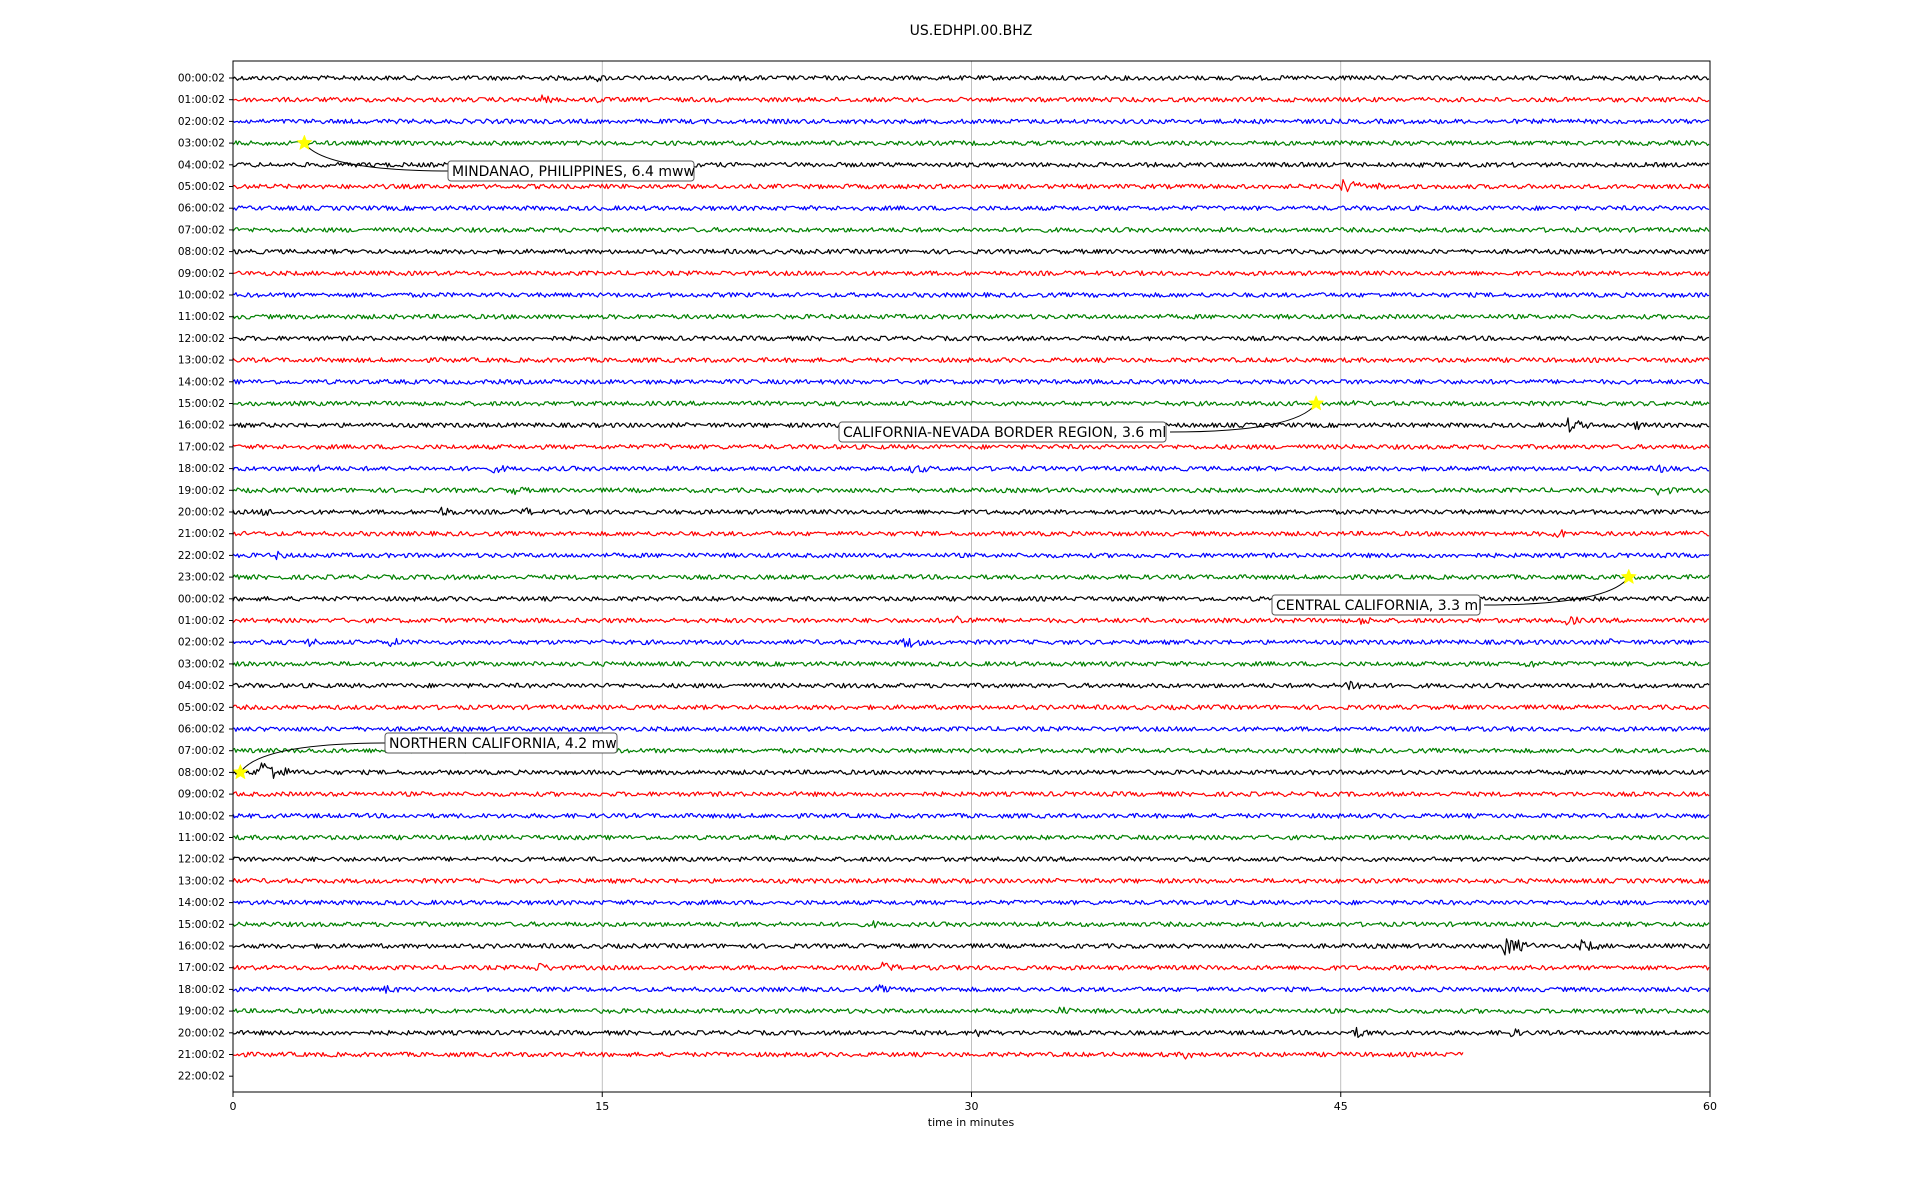 The height and width of the screenshot is (1200, 1920). Describe the element at coordinates (201, 382) in the screenshot. I see `row-time-label: 14:00:02` at that location.